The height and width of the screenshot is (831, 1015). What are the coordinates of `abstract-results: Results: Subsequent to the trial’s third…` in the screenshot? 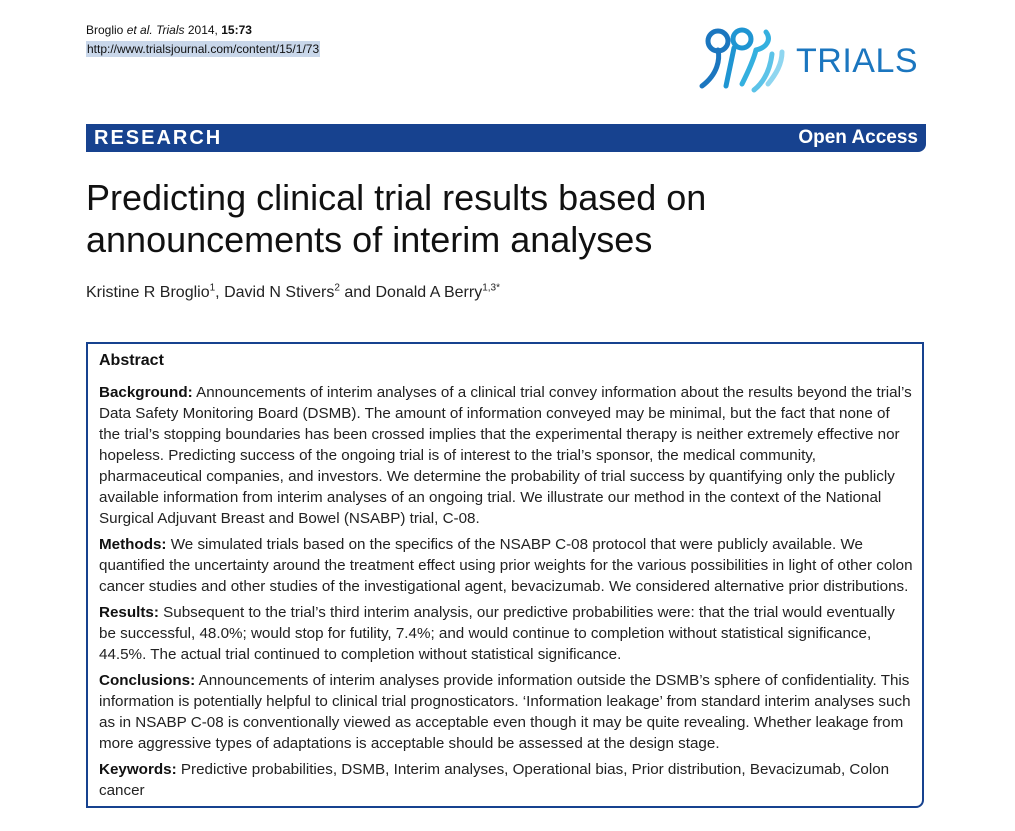 It's located at (507, 633).